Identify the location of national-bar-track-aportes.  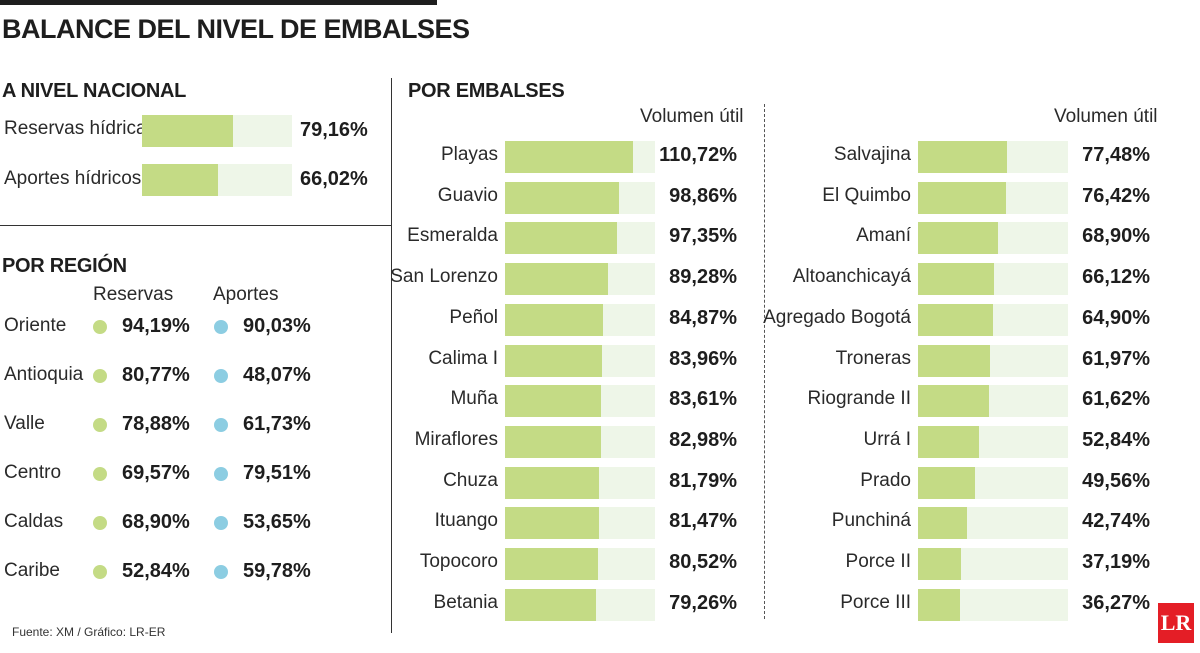
(217, 180).